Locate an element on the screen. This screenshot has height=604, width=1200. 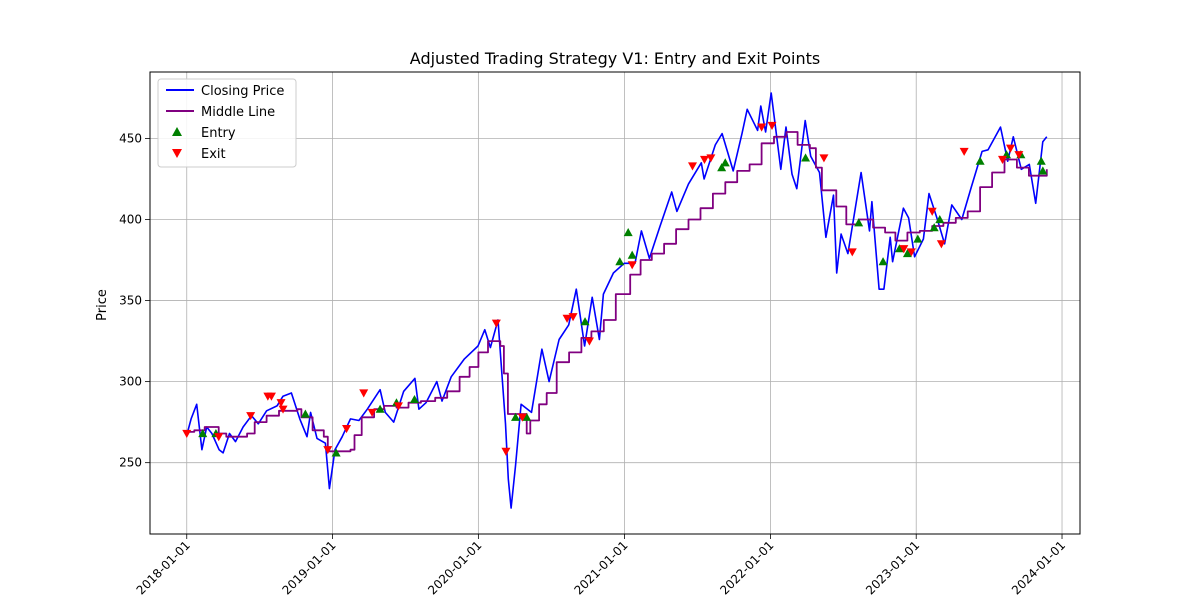
legend-item-exit: Exit is located at coordinates (199, 154).